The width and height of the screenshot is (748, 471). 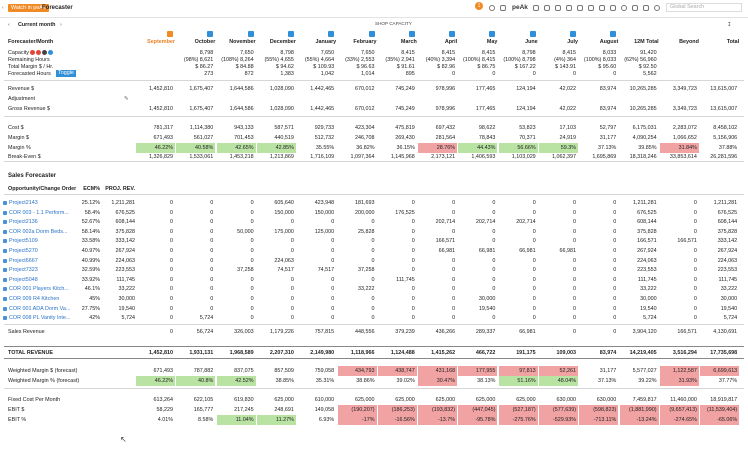 What do you see at coordinates (24, 157) in the screenshot?
I see `row-label: Break-Even $` at bounding box center [24, 157].